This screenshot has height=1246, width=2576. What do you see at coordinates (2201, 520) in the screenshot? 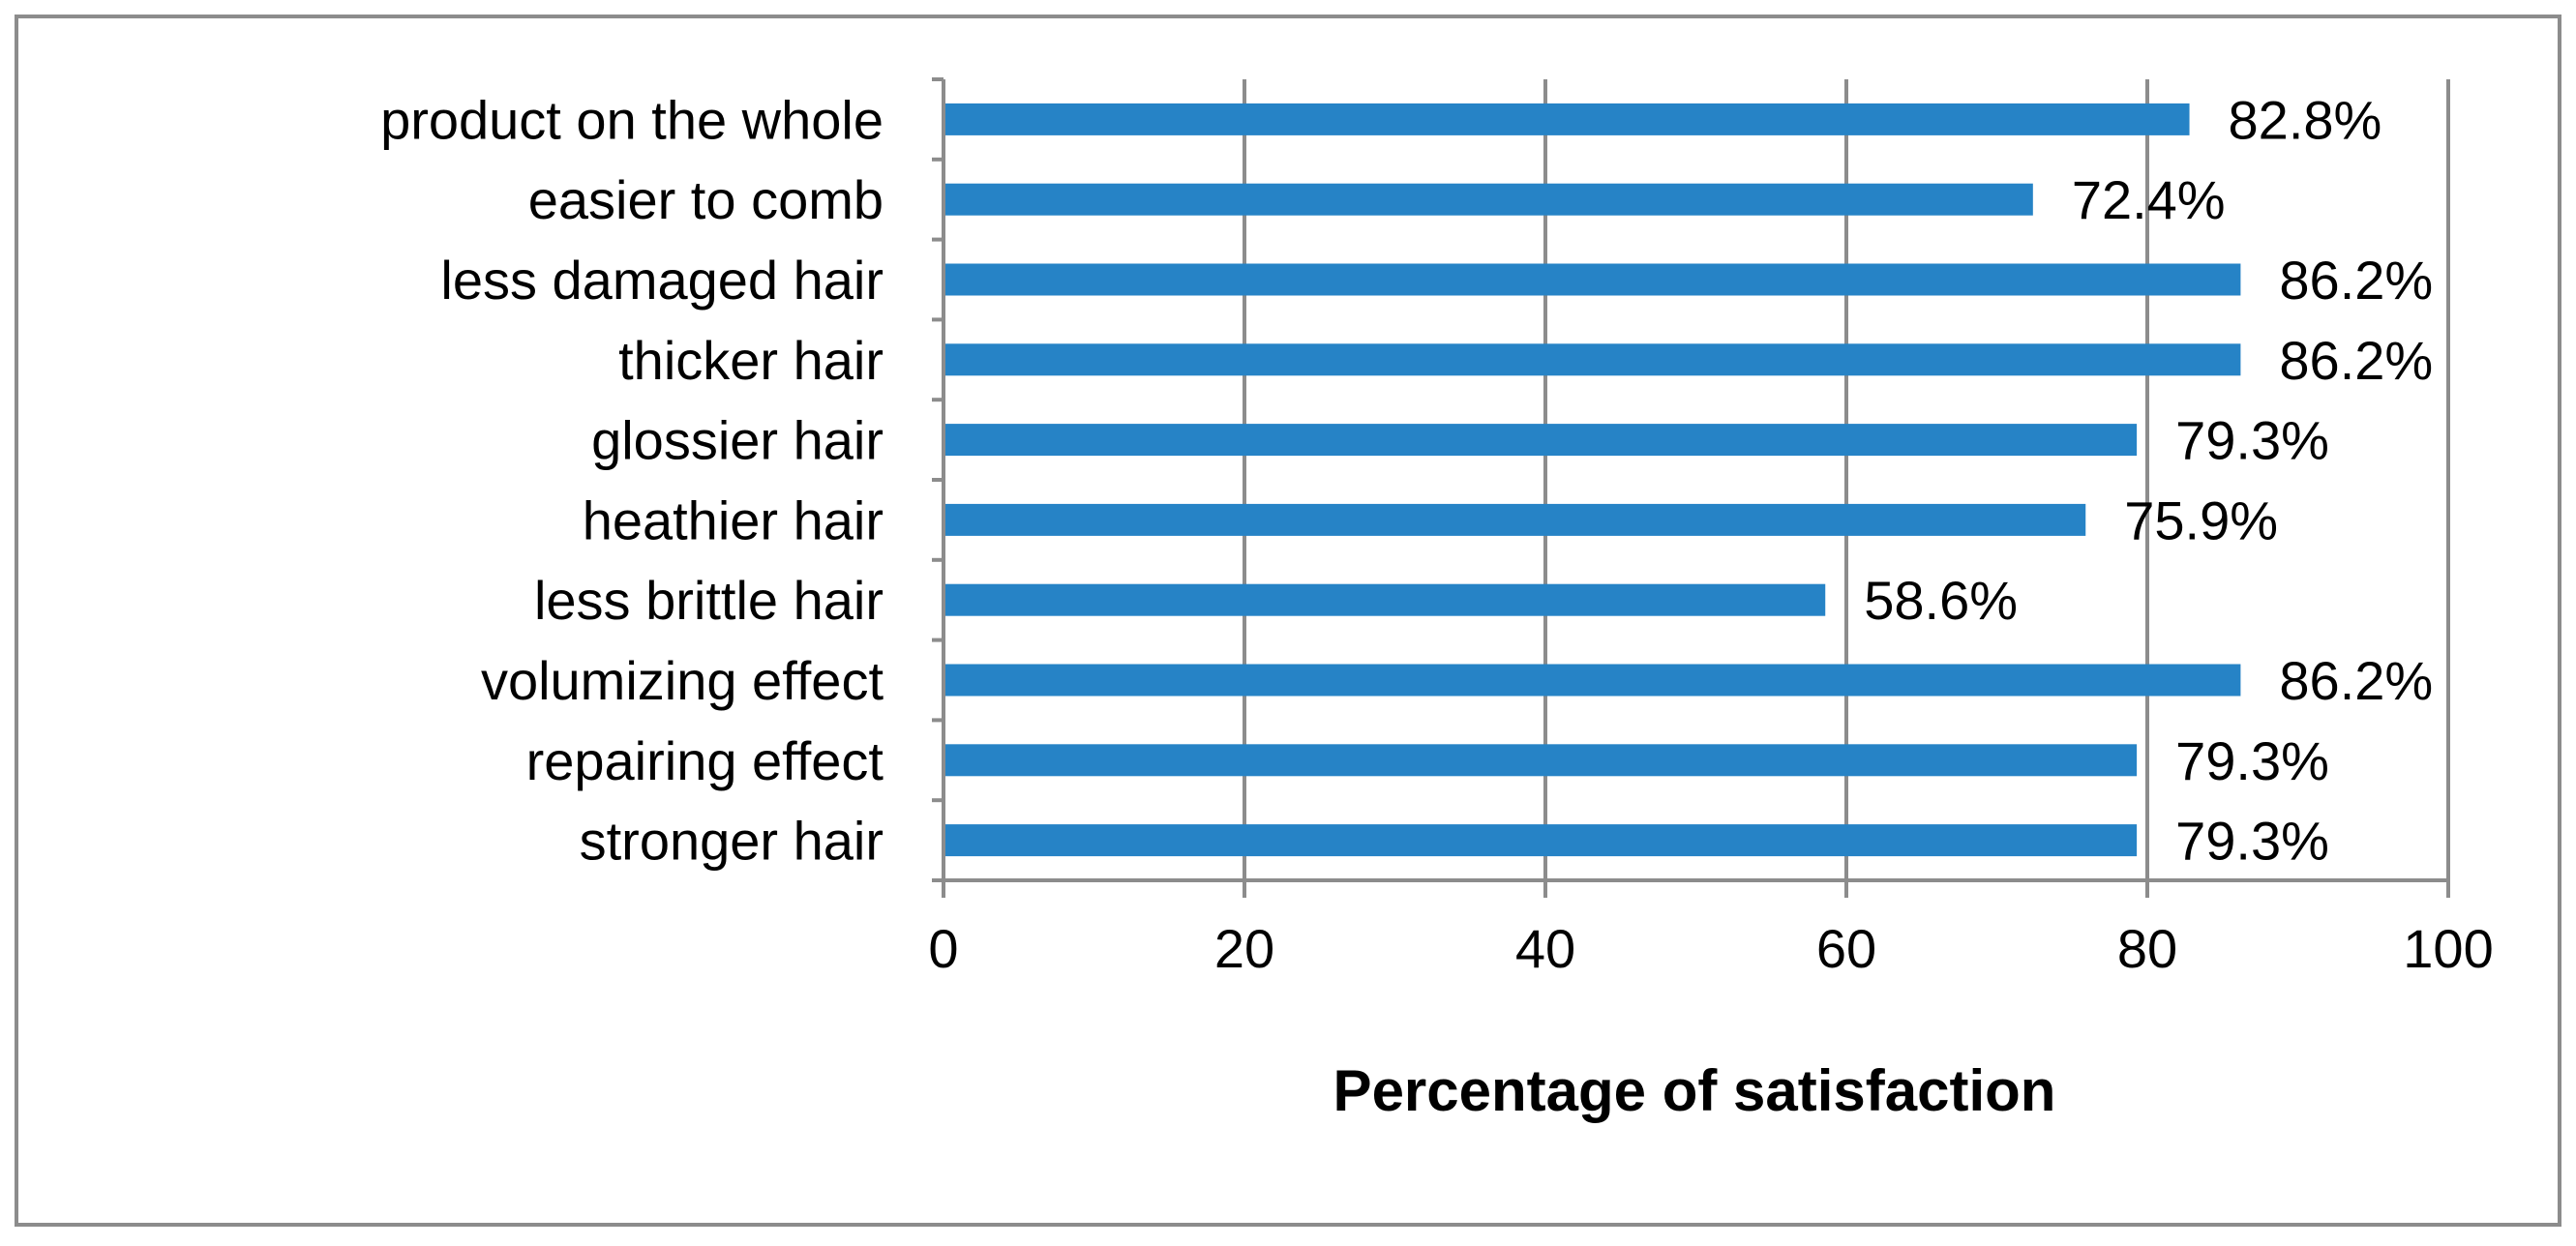
I see `data-label: 75.9%` at bounding box center [2201, 520].